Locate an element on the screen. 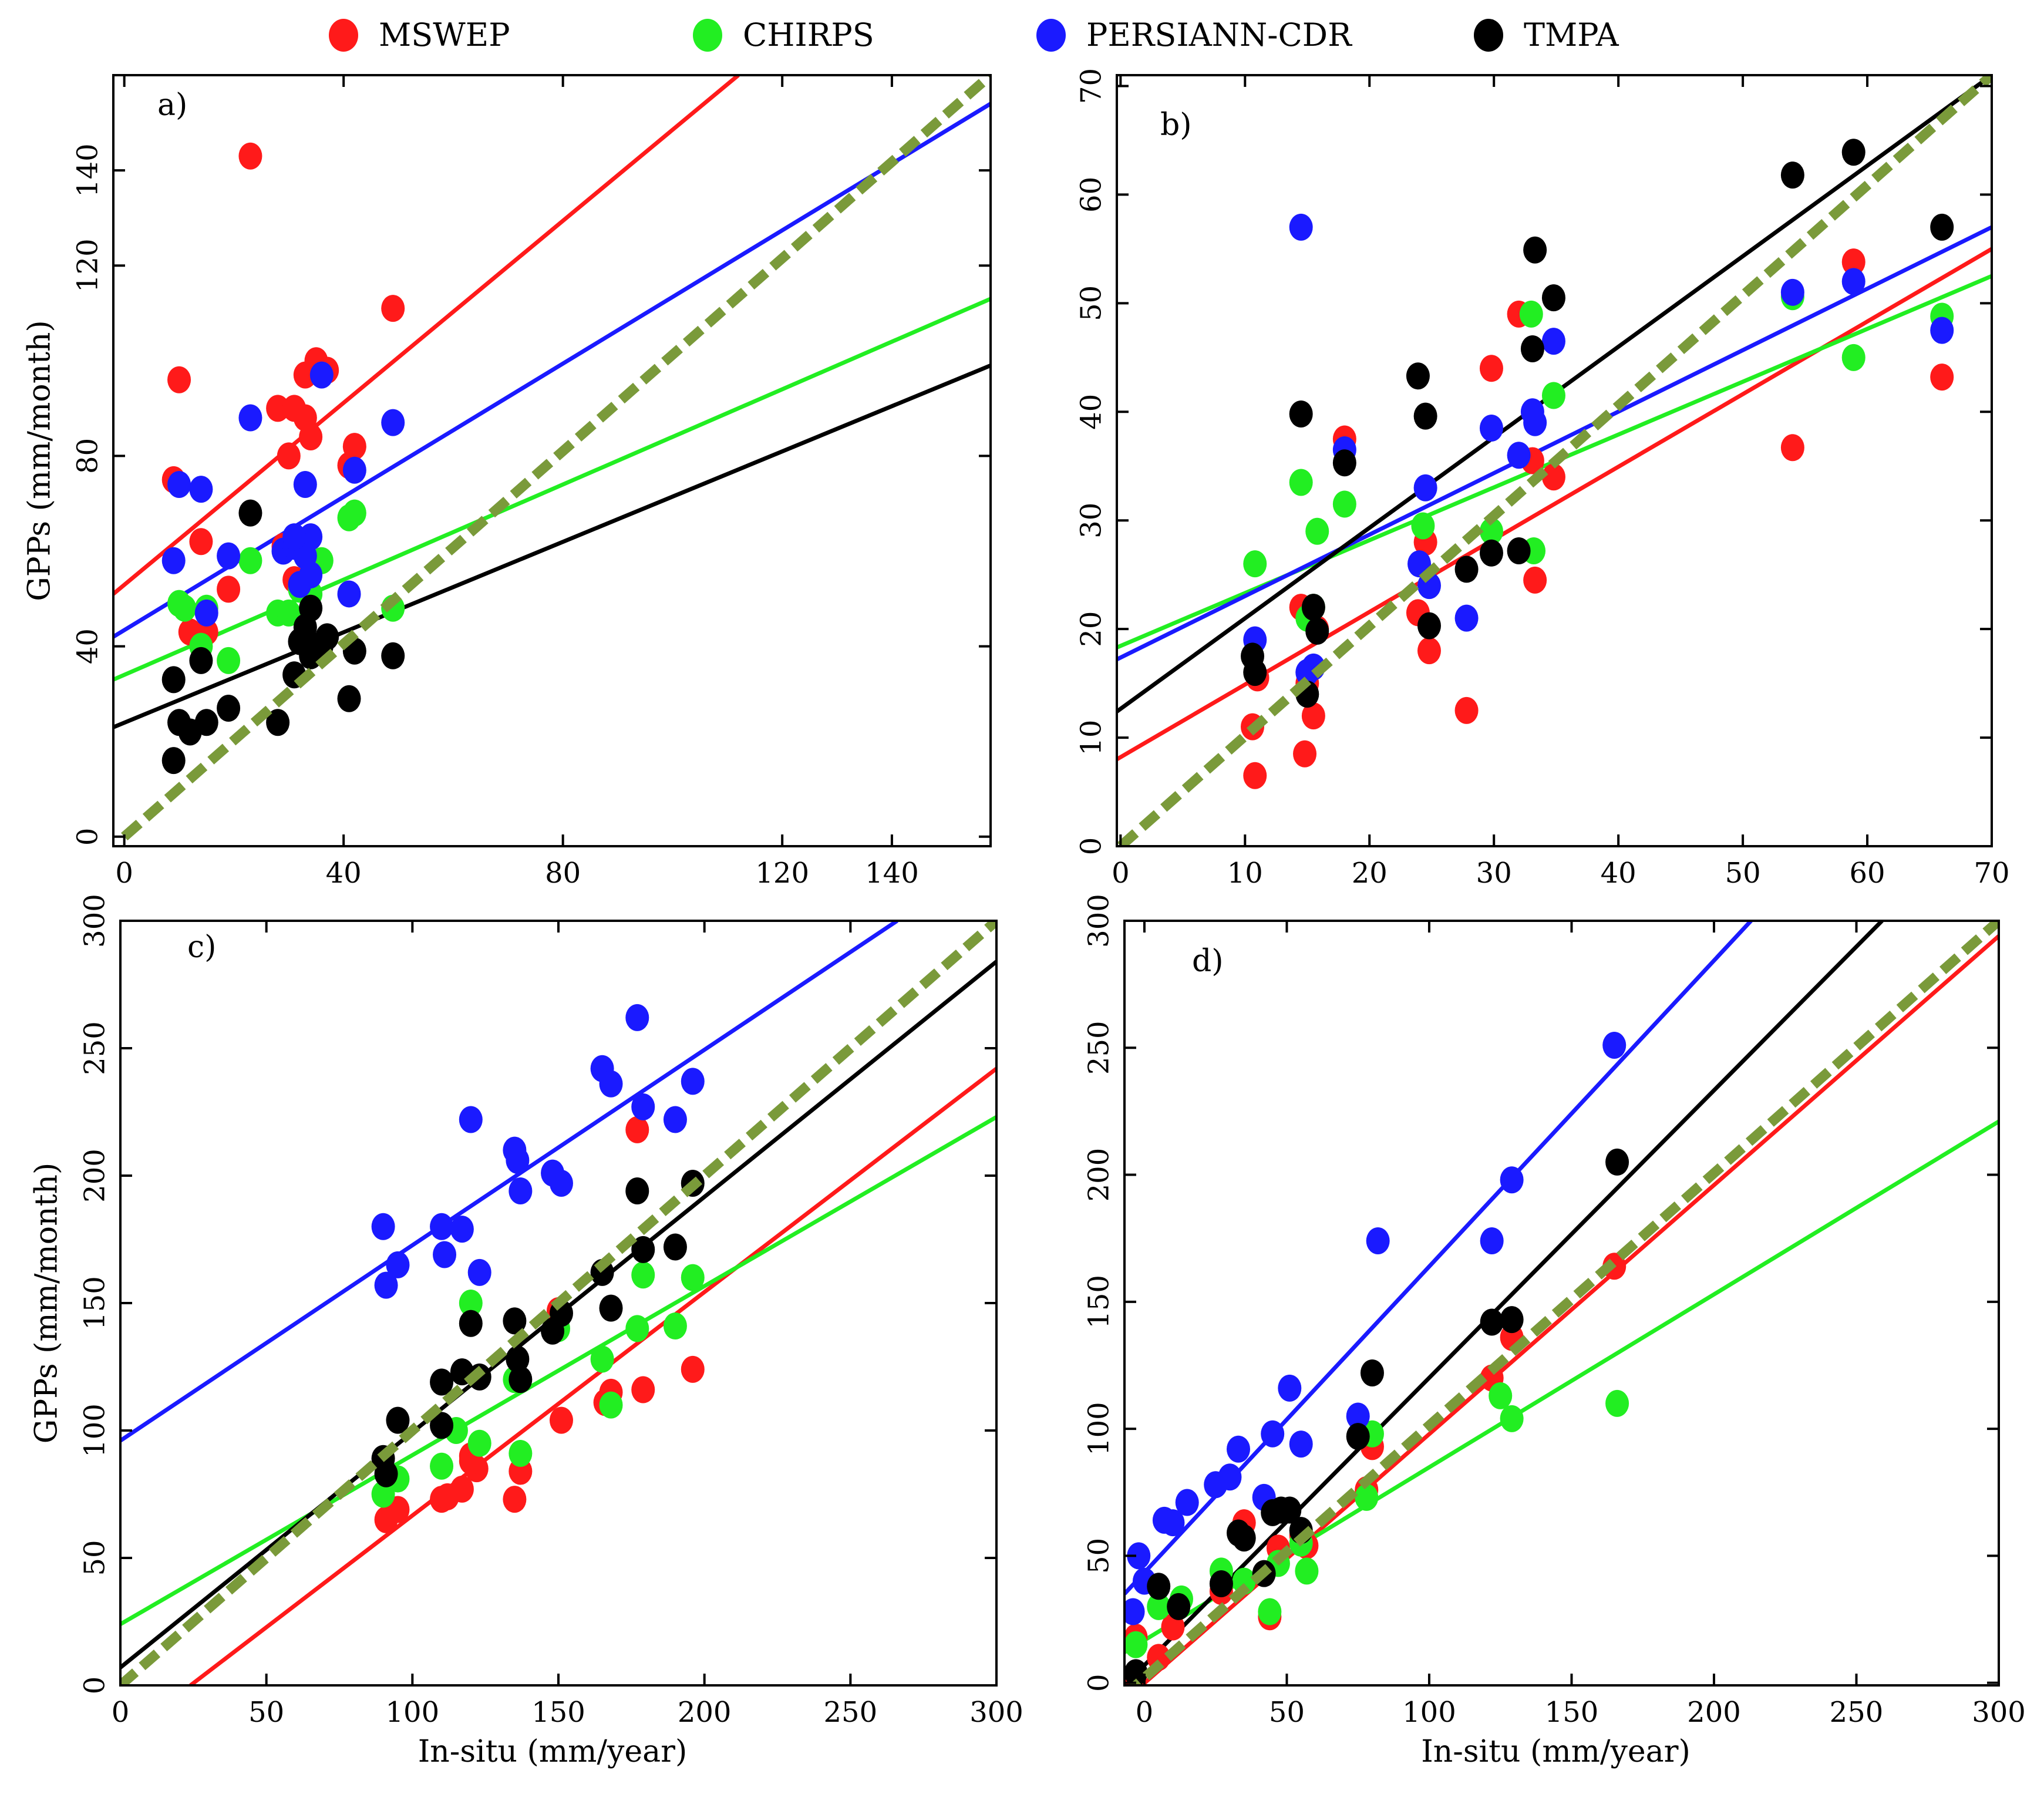  legend-label: CHIRPS is located at coordinates (809, 34).